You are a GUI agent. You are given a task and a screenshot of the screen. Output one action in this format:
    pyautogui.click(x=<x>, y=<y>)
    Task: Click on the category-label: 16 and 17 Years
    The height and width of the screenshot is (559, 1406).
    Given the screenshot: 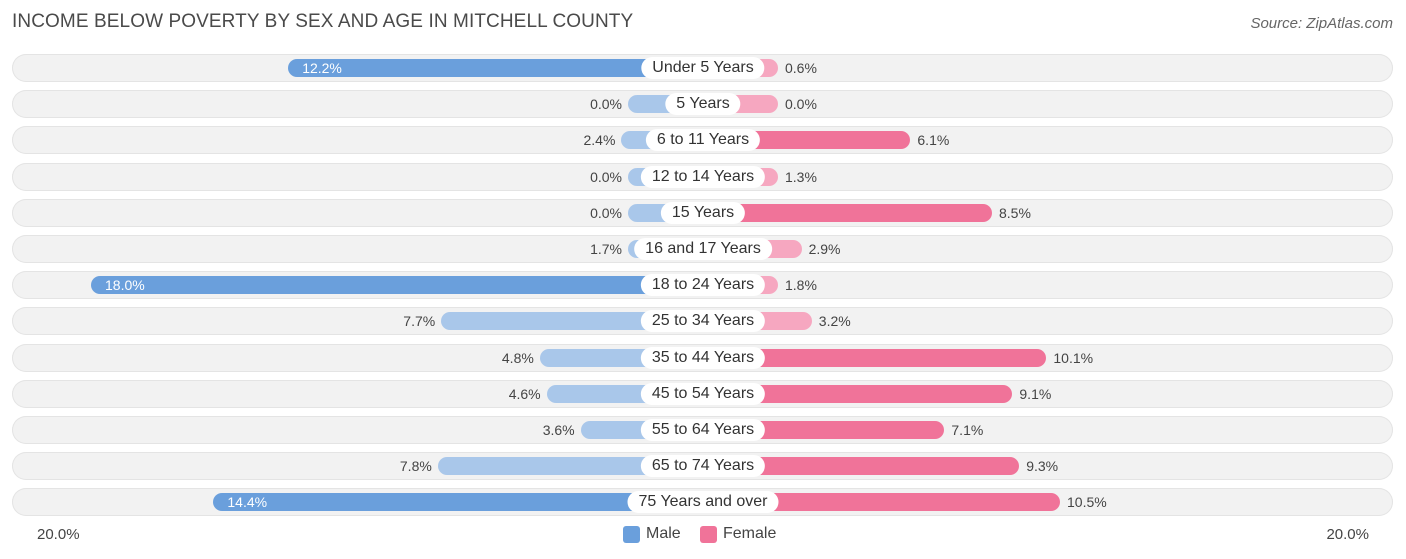 What is the action you would take?
    pyautogui.click(x=703, y=249)
    